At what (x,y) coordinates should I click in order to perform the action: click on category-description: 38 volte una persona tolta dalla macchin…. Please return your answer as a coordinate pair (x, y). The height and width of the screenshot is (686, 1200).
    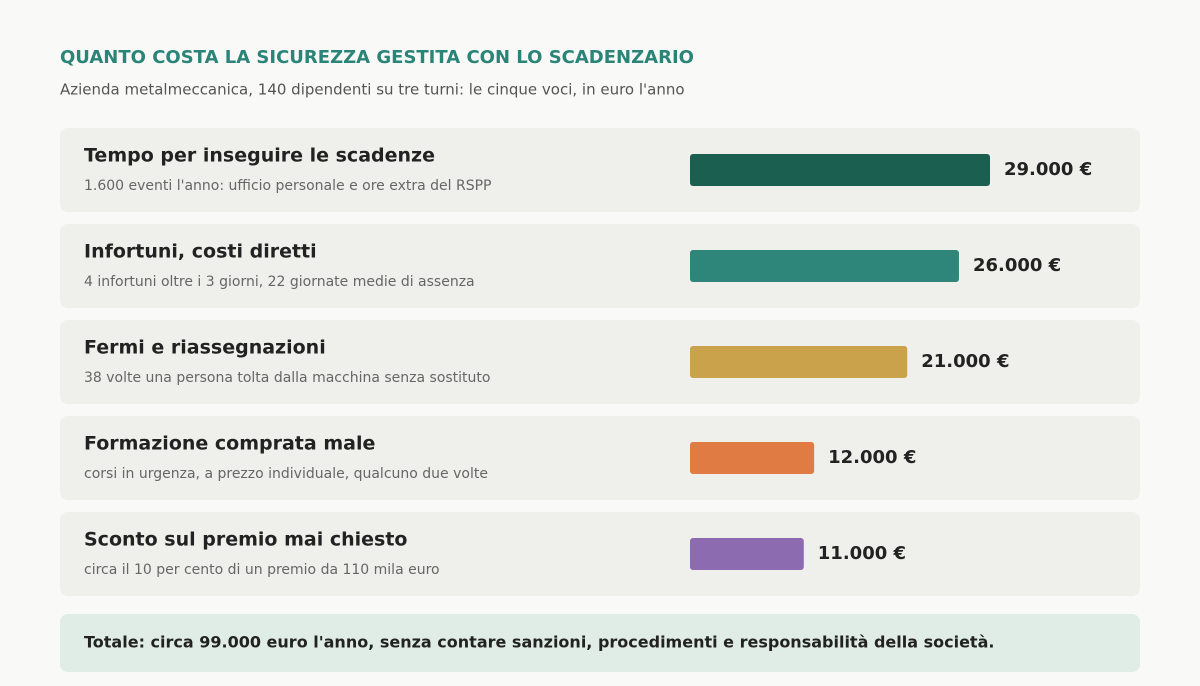
    Looking at the image, I should click on (287, 378).